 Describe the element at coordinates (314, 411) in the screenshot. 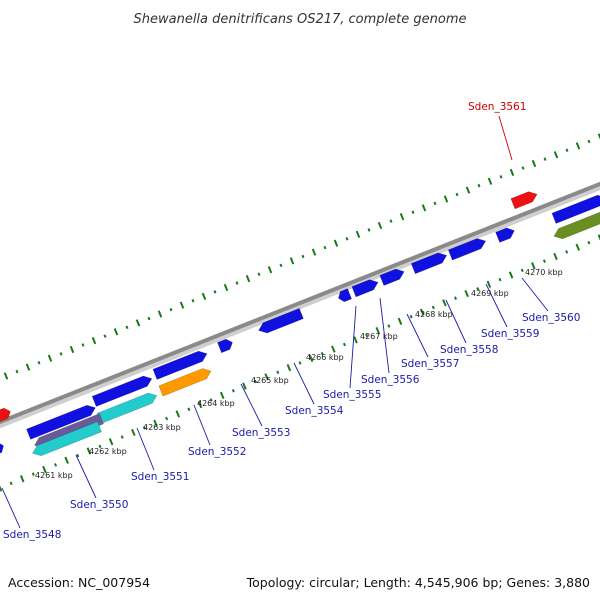

I see `gene-label-sden-3554: Sden_3554` at that location.